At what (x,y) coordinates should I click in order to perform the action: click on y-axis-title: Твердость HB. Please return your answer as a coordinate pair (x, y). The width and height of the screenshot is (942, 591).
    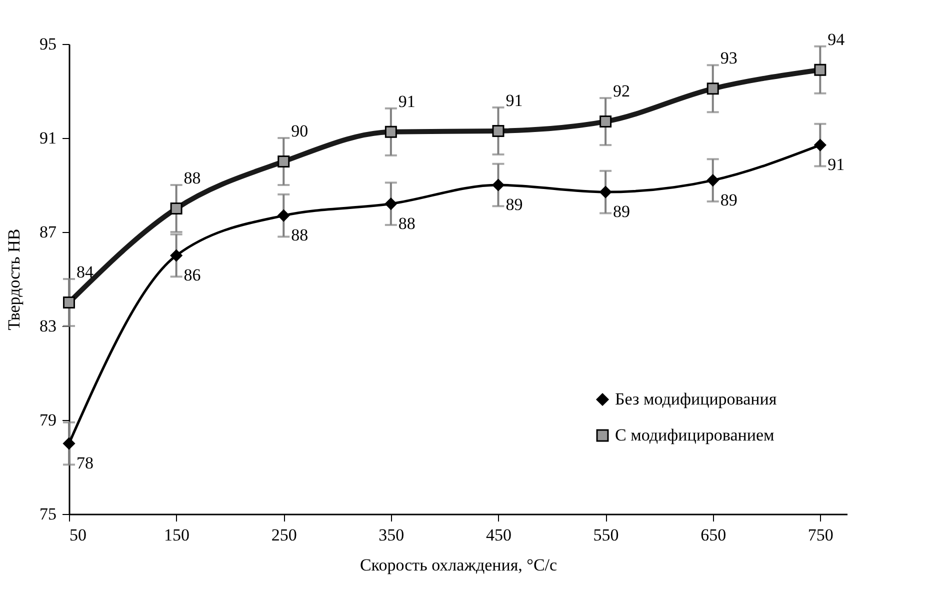
    Looking at the image, I should click on (14, 279).